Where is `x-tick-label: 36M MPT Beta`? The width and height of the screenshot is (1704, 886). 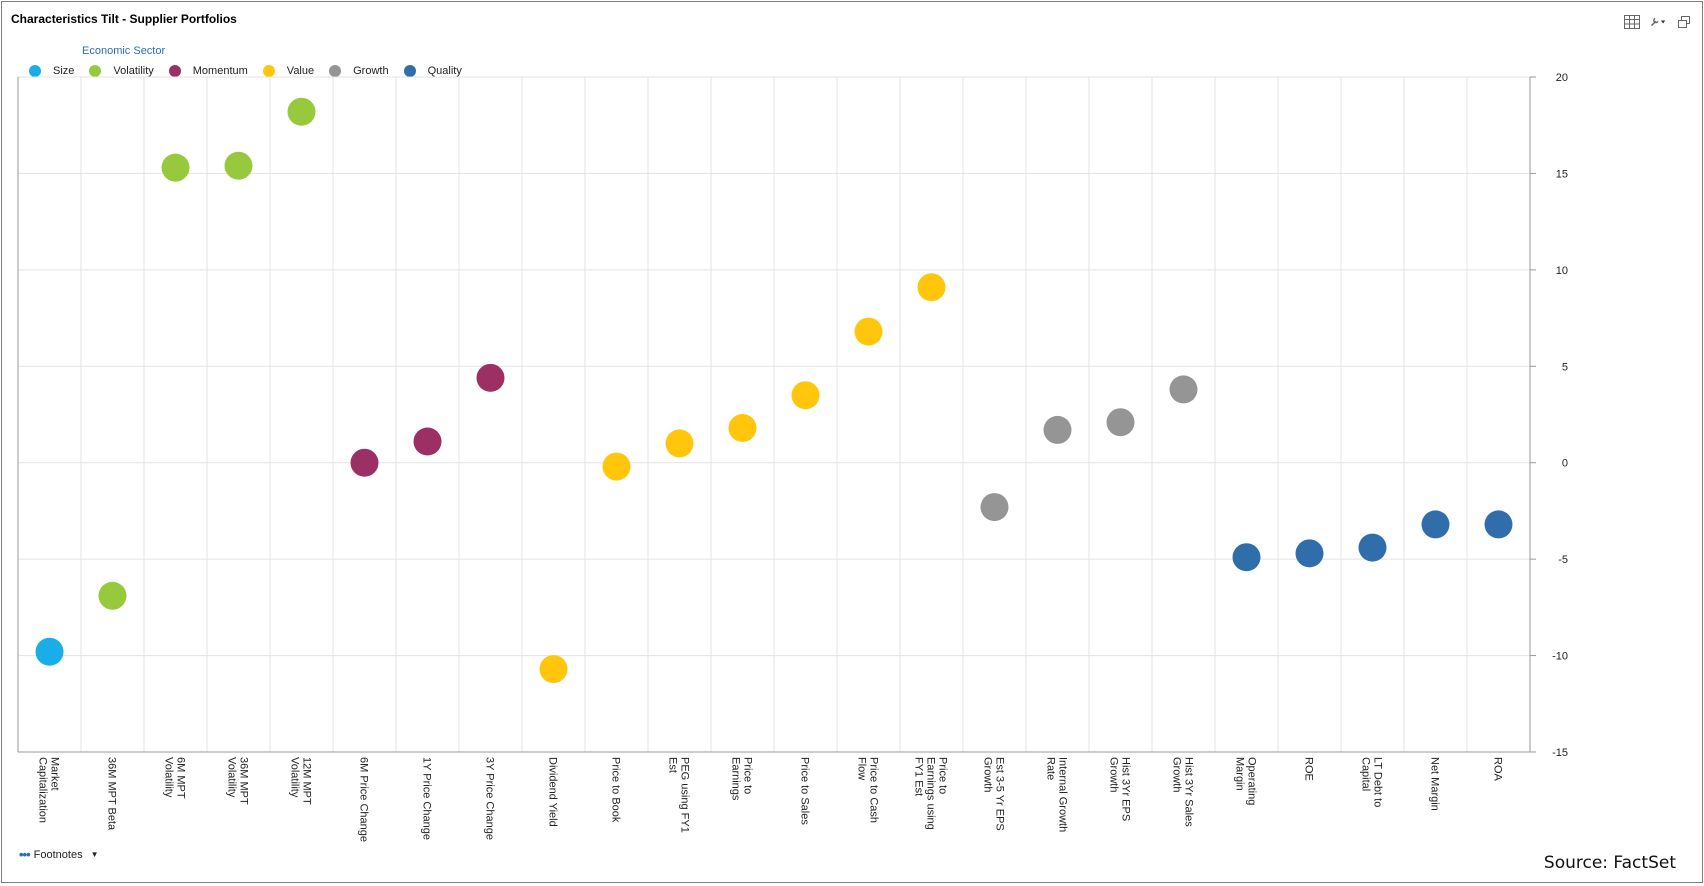 x-tick-label: 36M MPT Beta is located at coordinates (112, 794).